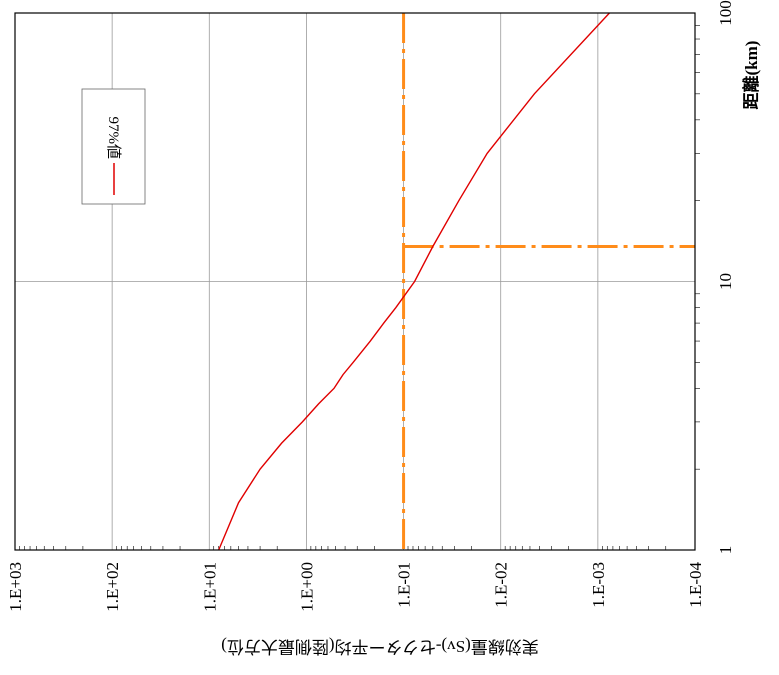  Describe the element at coordinates (209, 587) in the screenshot. I see `y-tick-label: 1.E+01` at that location.